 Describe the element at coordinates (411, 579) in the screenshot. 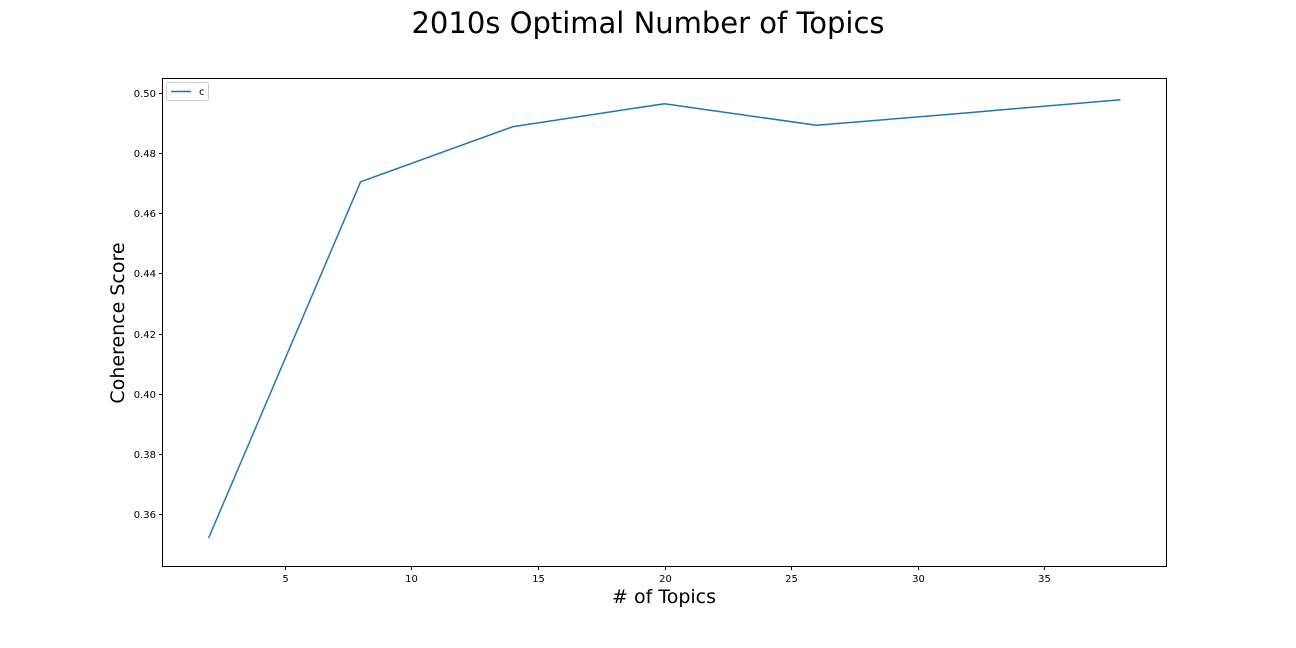

I see `x-tick-label: 10` at that location.